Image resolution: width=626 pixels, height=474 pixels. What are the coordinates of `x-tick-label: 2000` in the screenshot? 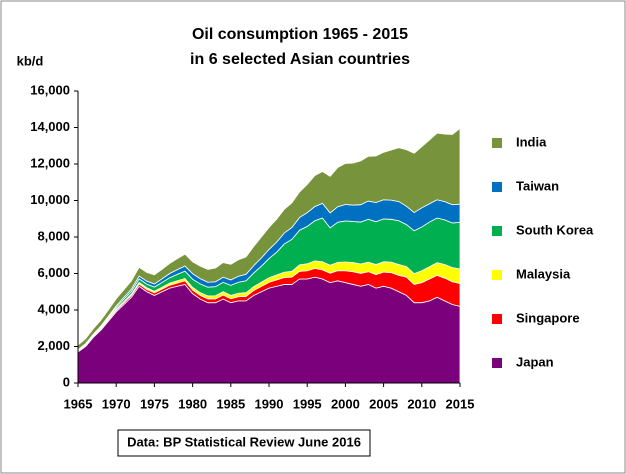 It's located at (345, 403).